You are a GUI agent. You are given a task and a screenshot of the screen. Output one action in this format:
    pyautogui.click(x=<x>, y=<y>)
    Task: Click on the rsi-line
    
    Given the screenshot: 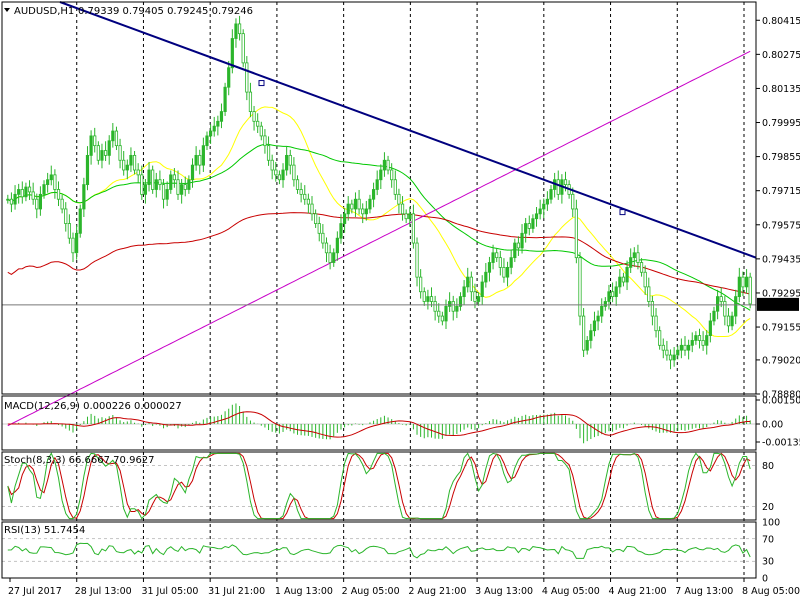 What is the action you would take?
    pyautogui.click(x=379, y=550)
    